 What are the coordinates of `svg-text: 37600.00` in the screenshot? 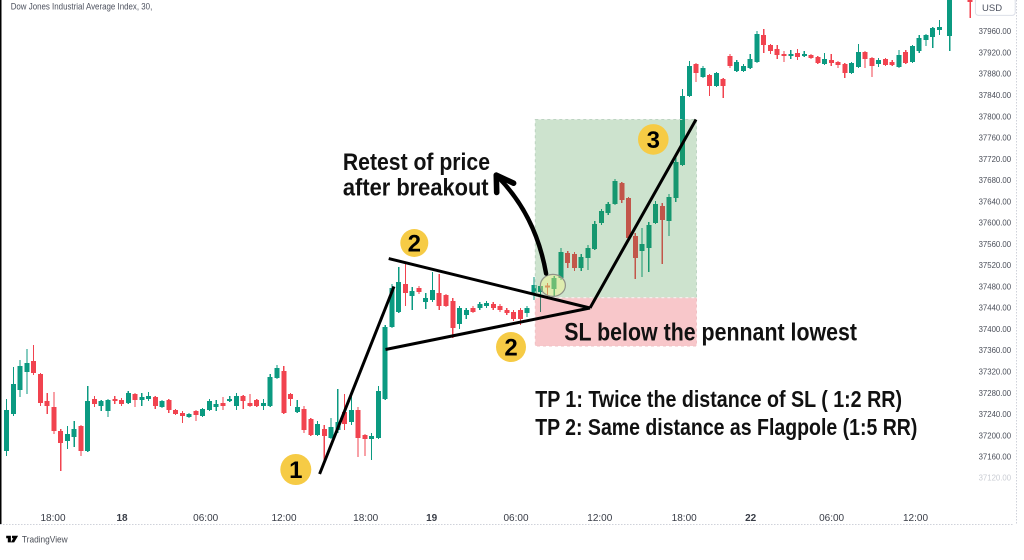 It's located at (995, 223).